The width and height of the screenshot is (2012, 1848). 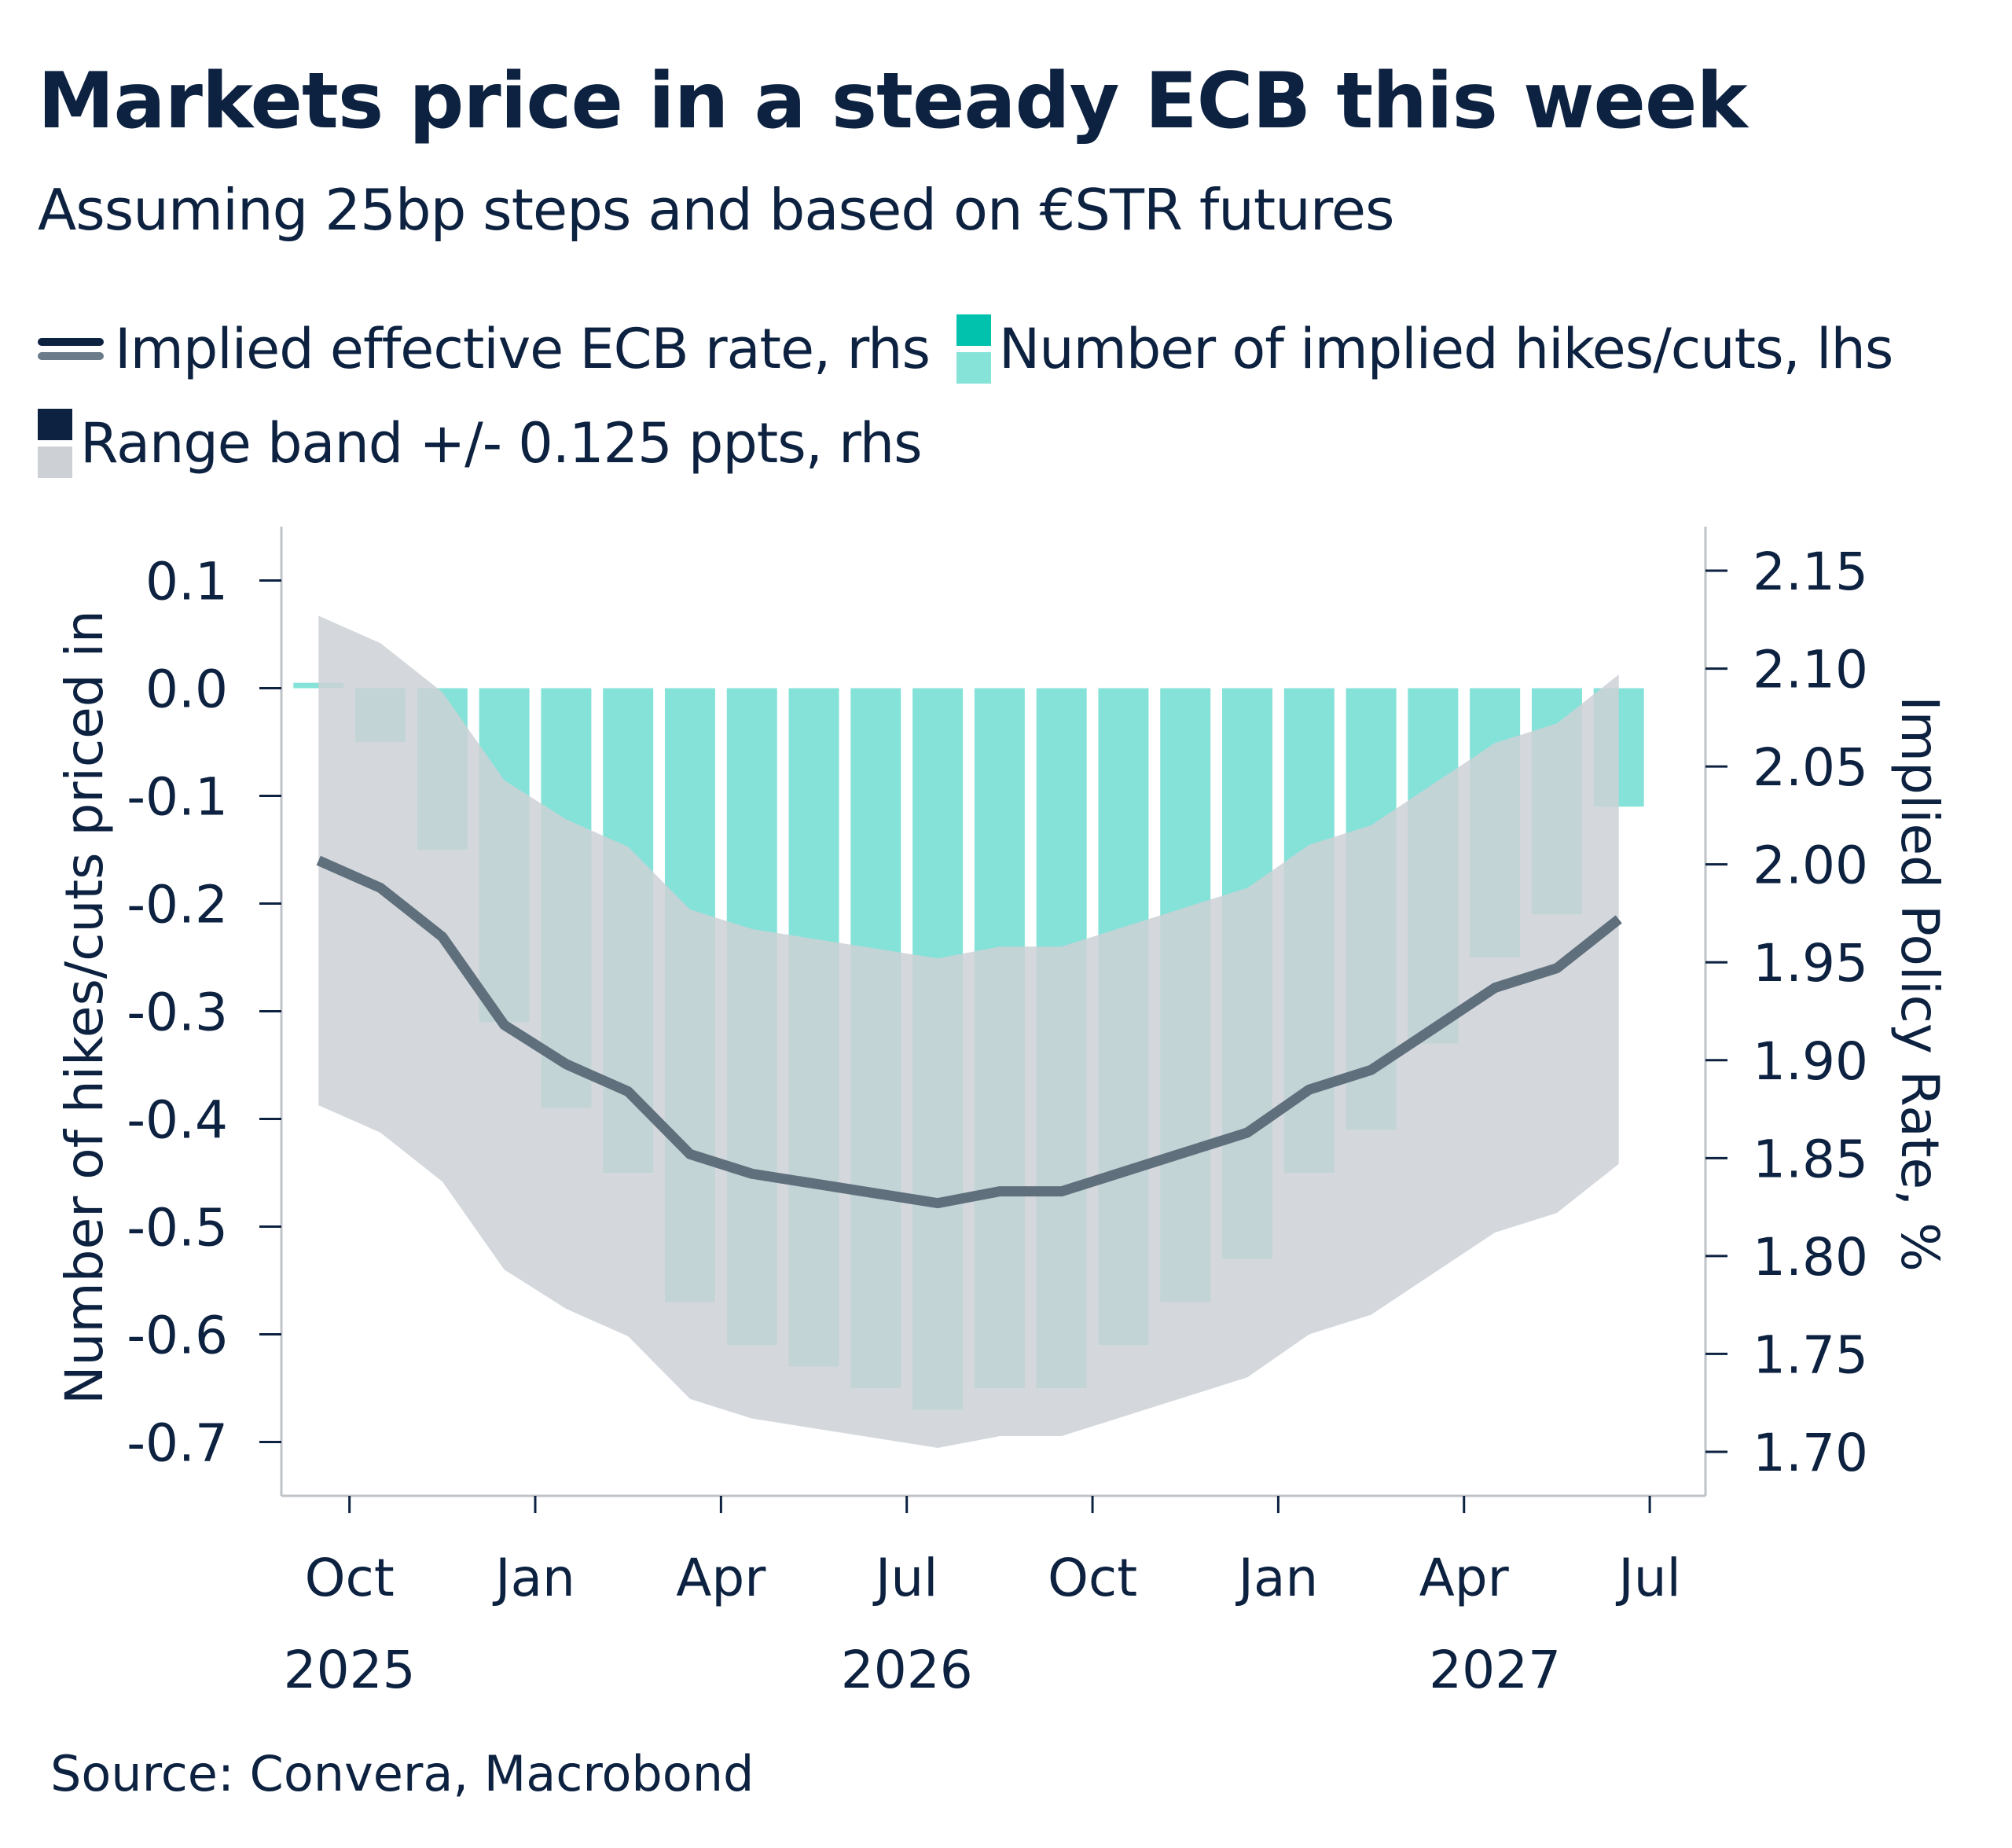 I want to click on legend-band-swatch, so click(x=55, y=443).